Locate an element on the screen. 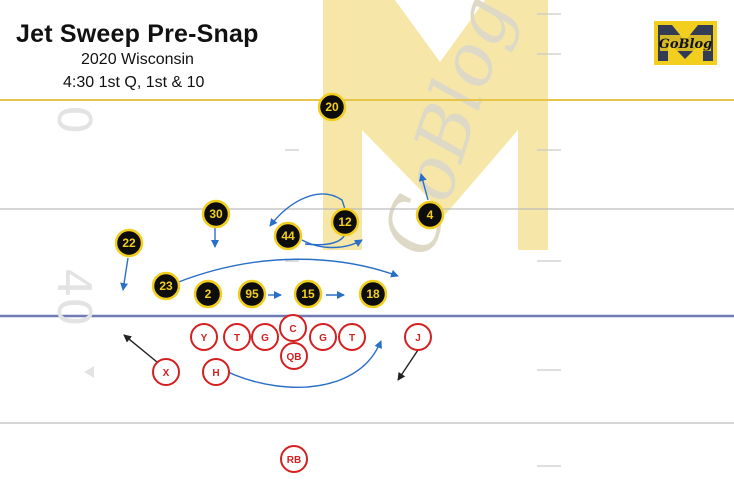  yard-number-top: 0 is located at coordinates (74, 119).